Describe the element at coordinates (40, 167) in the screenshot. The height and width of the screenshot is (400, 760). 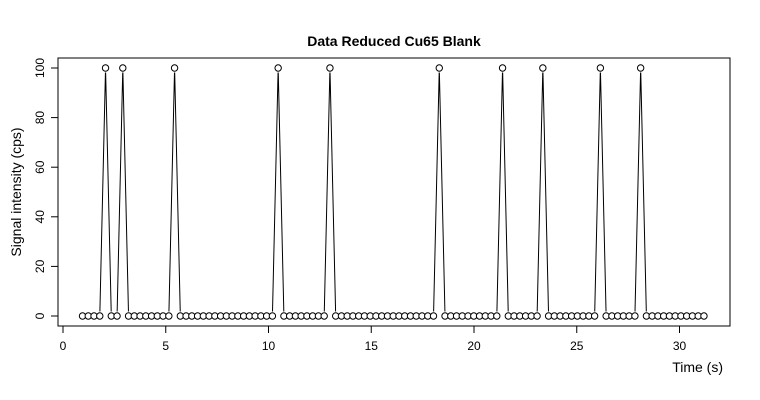
I see `y-tick-label: 60` at that location.